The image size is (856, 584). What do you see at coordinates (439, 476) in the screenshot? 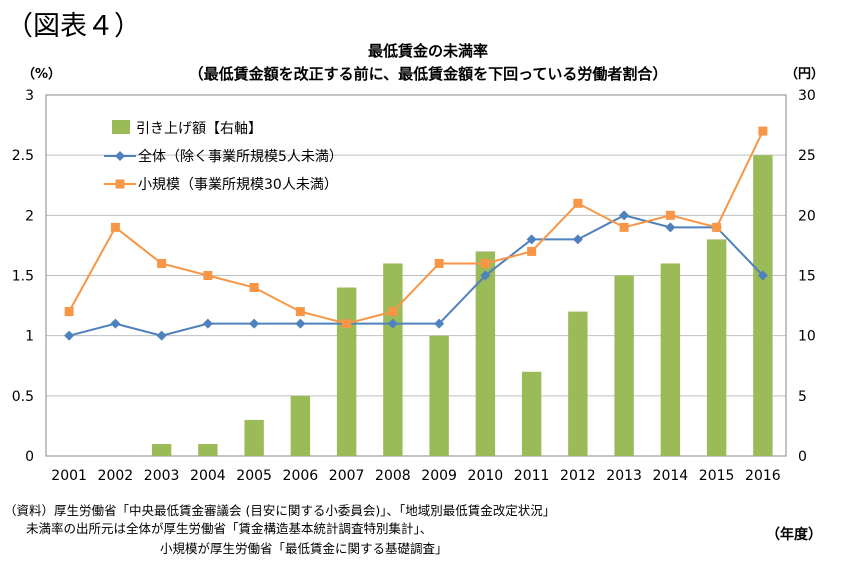
I see `x-axis-tick-label: 2009` at bounding box center [439, 476].